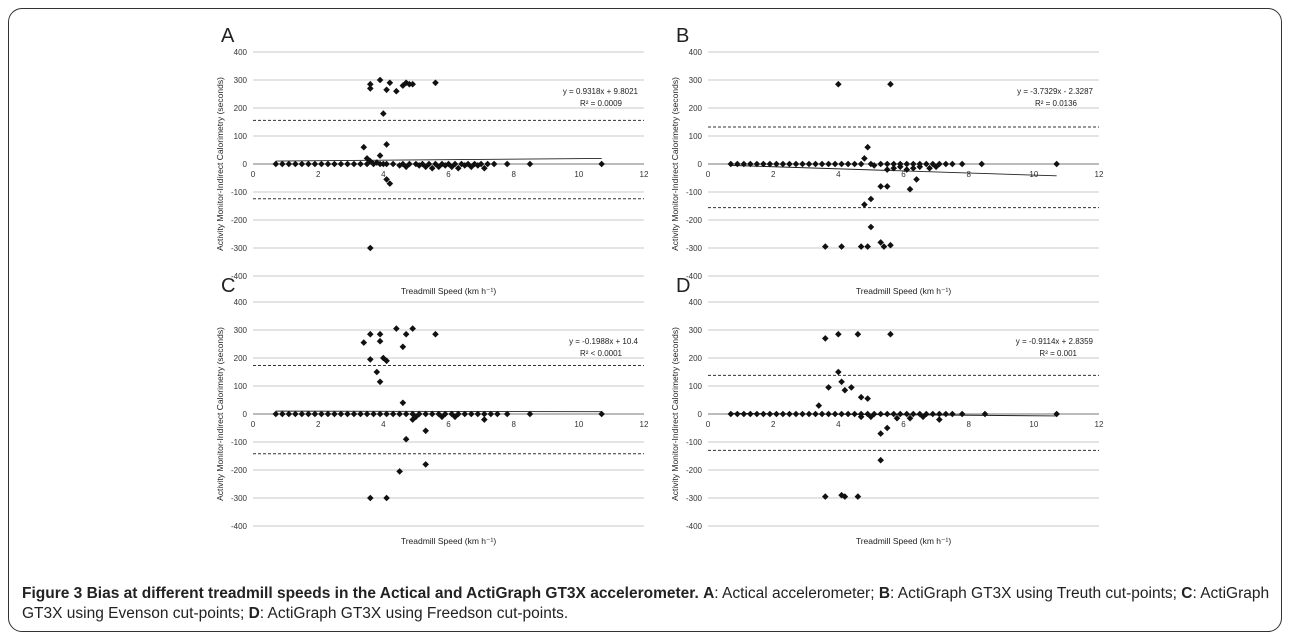  I want to click on caption-text-a: : Actical accelerometer;, so click(796, 593).